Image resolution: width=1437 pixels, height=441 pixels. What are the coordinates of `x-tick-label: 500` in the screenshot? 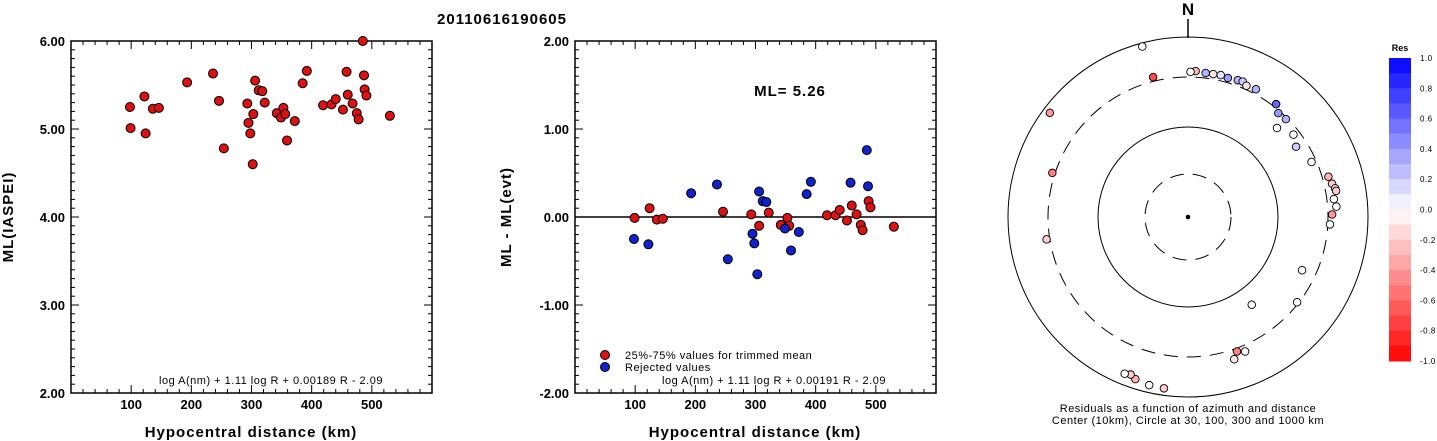 It's located at (372, 404).